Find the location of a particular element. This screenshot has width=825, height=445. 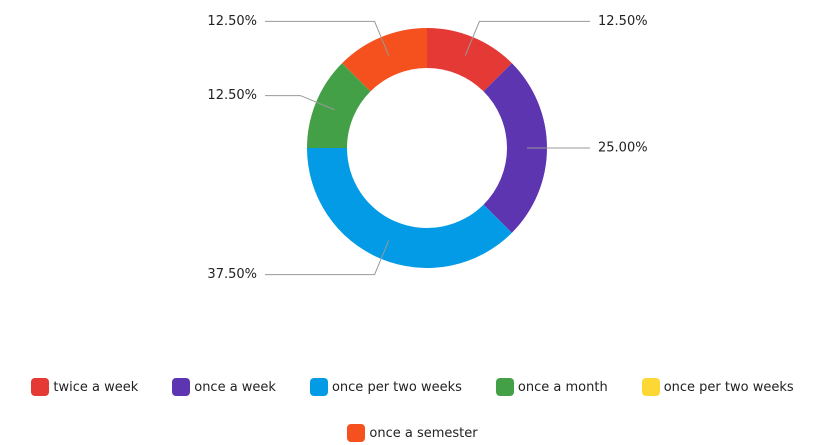

legend-item: once a semester is located at coordinates (412, 433).